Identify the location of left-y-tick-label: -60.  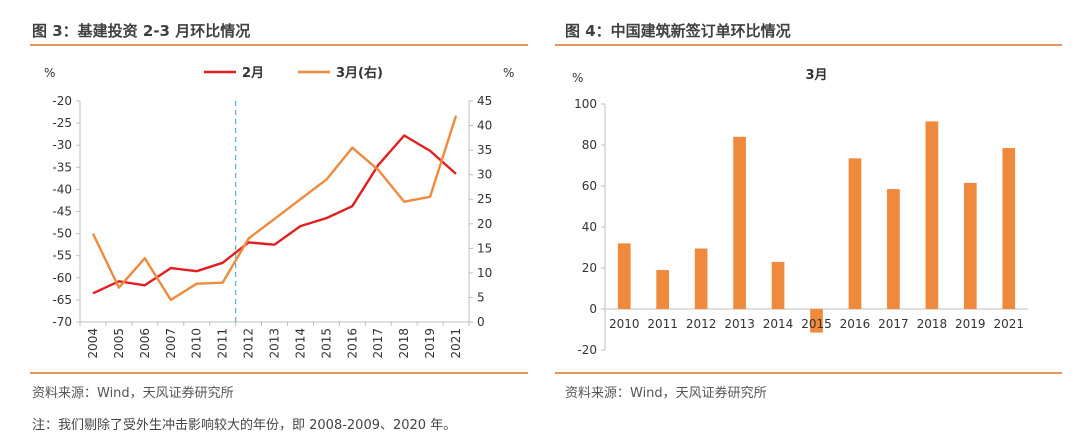
(62, 278).